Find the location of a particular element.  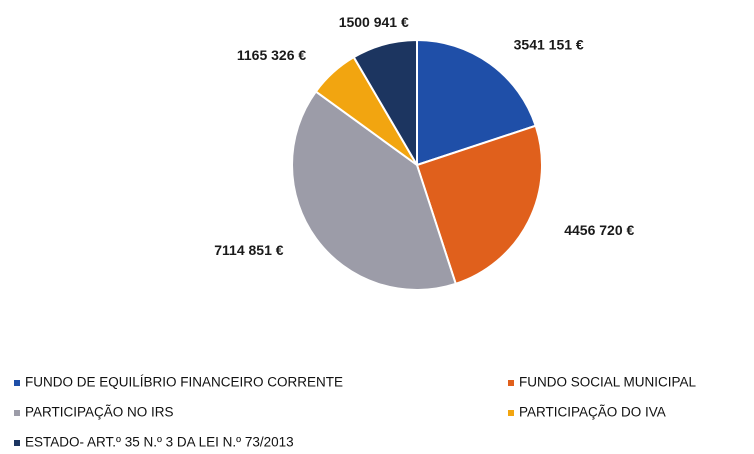

legend-label: PARTICIPAÇÃO NO IRS is located at coordinates (99, 412).